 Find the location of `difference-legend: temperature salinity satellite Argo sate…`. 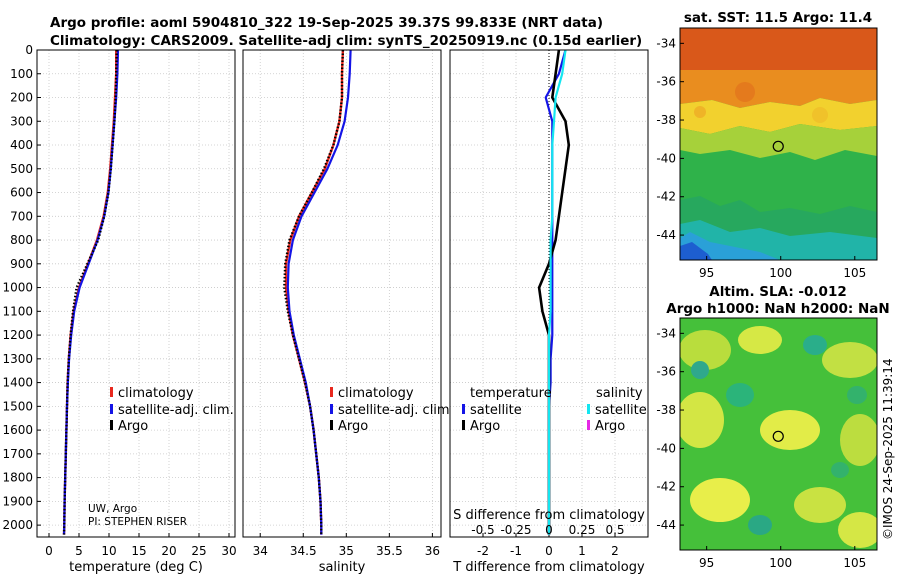

difference-legend: temperature salinity satellite Argo sate… is located at coordinates (554, 410).